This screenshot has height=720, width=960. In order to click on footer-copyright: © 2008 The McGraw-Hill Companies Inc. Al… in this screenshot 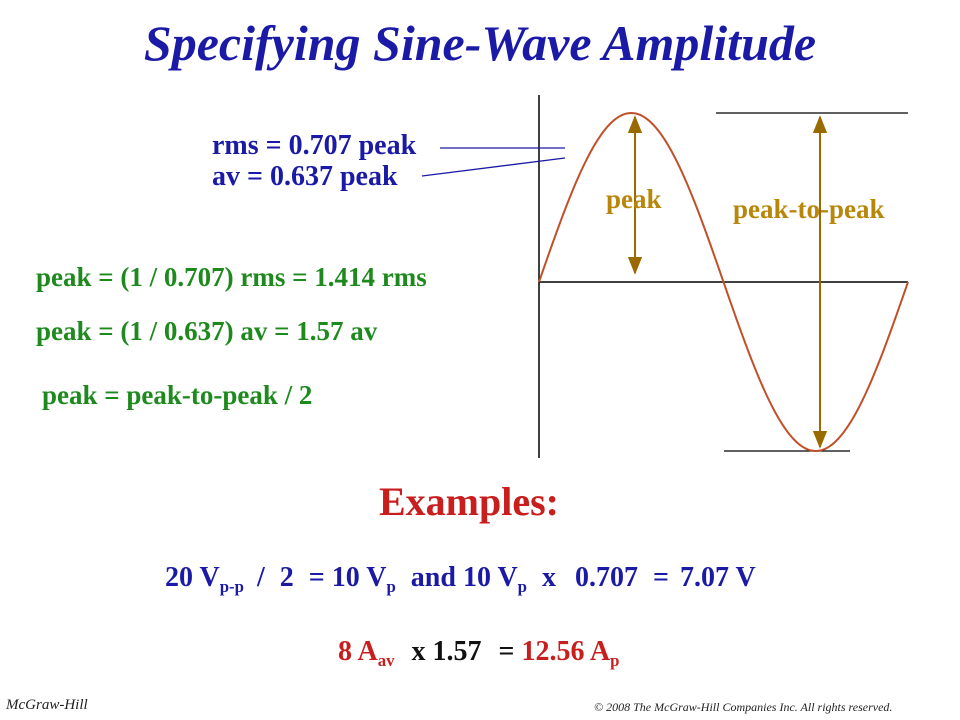, I will do `click(743, 707)`.